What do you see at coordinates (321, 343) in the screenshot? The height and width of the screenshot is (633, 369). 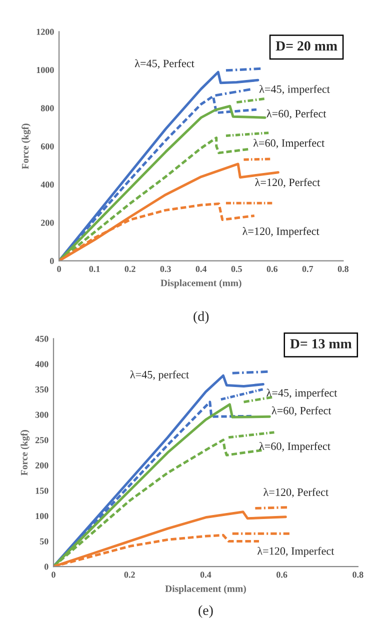 I see `annotation: D= 13 mm` at bounding box center [321, 343].